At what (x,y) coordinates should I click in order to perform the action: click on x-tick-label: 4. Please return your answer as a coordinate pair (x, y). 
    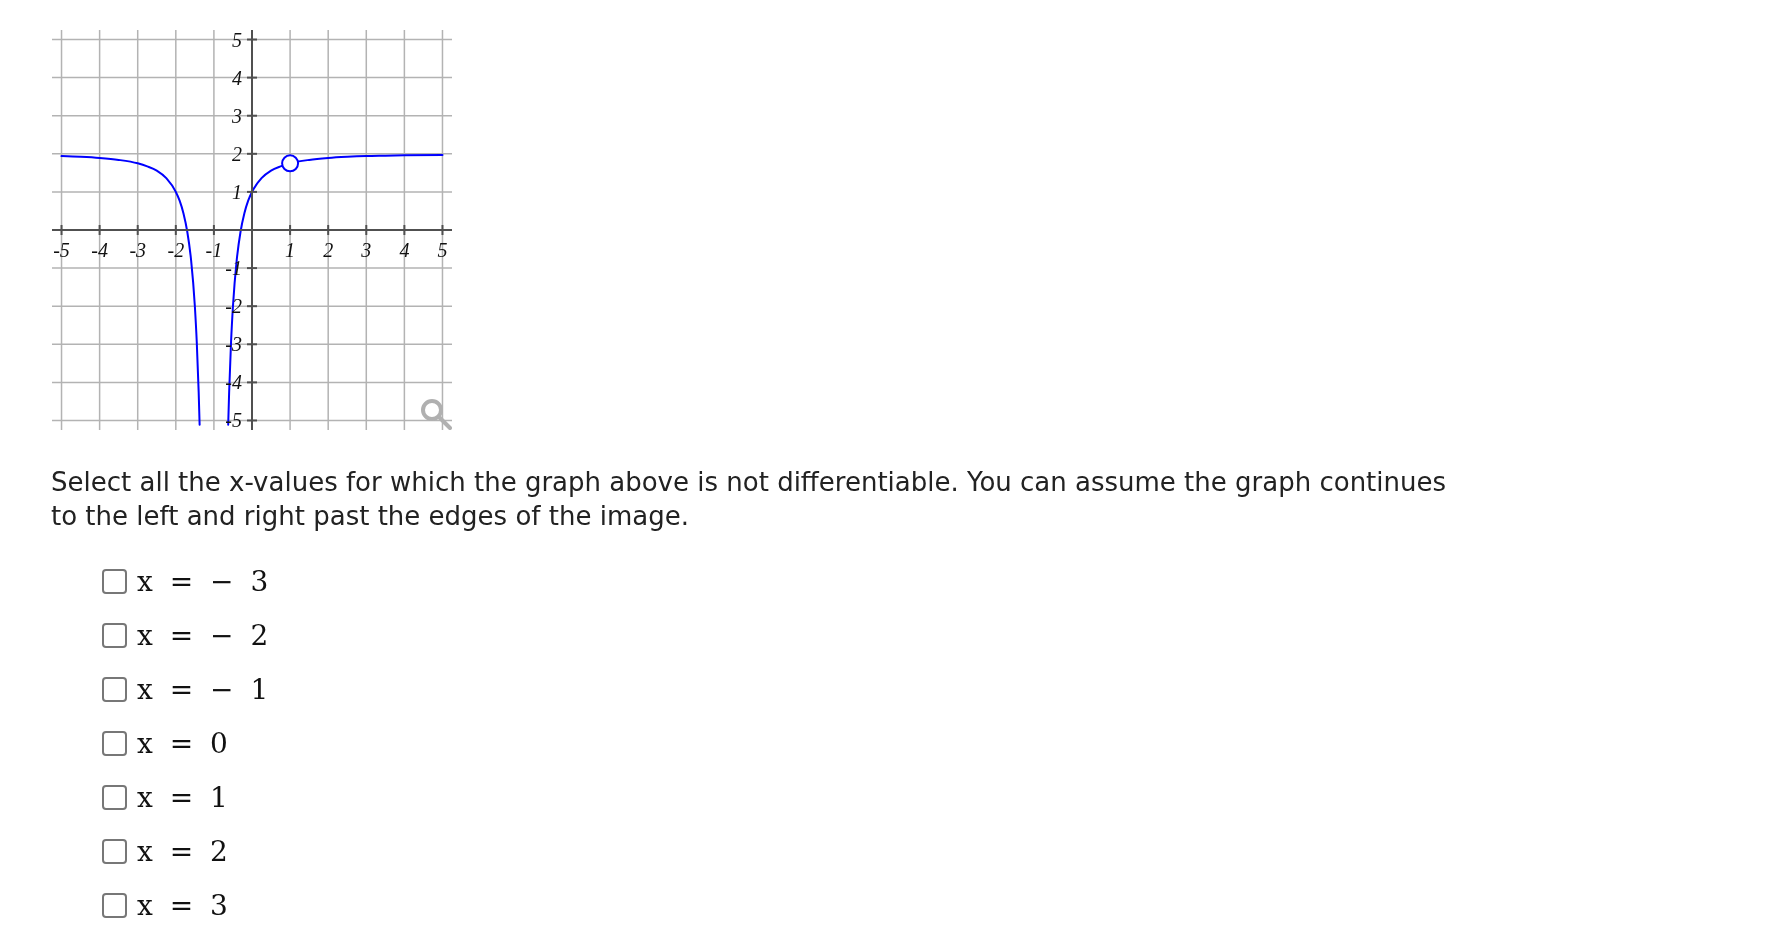
    Looking at the image, I should click on (404, 250).